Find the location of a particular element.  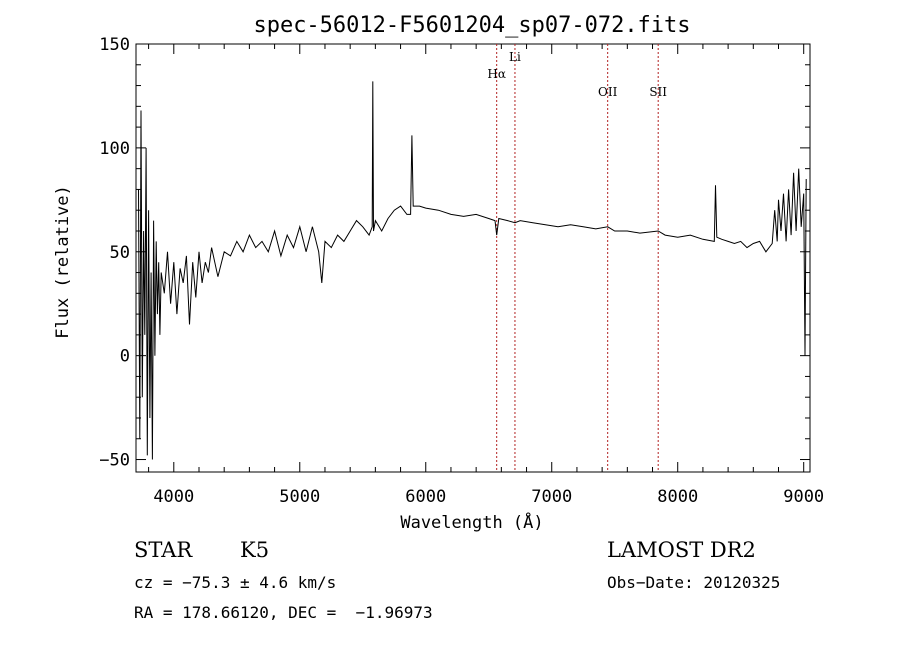

subclass-label: K5 is located at coordinates (255, 550).